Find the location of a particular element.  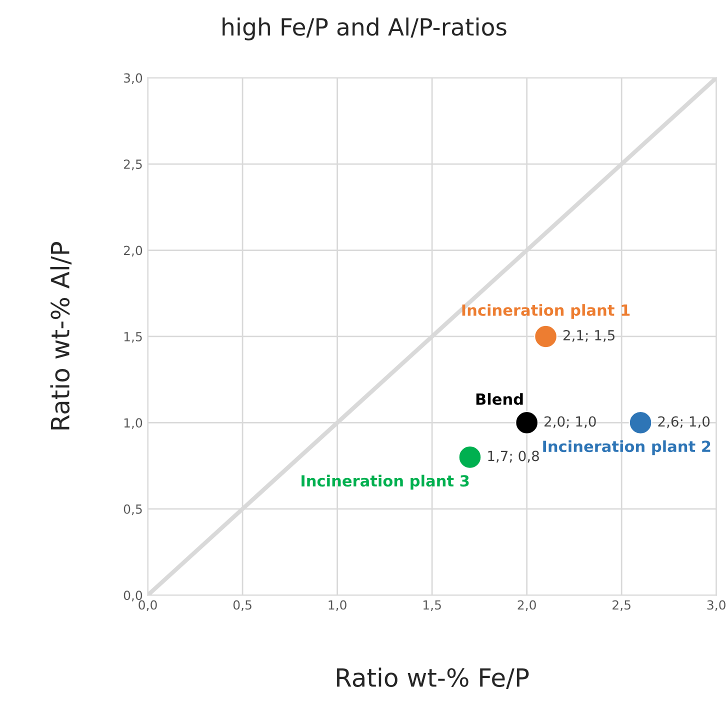

y-tick-label: 0,5 is located at coordinates (133, 510).